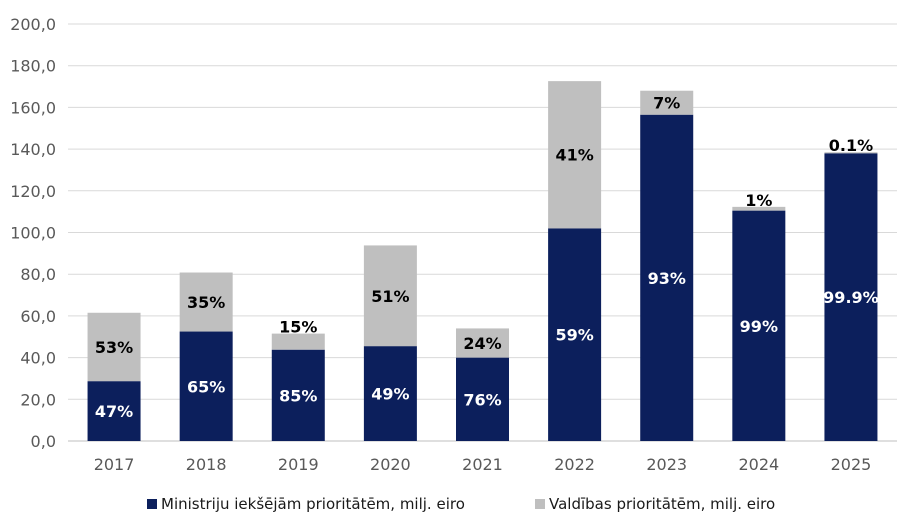 This screenshot has width=897, height=515. Describe the element at coordinates (298, 327) in the screenshot. I see `data-label-valdibas: 15%` at that location.